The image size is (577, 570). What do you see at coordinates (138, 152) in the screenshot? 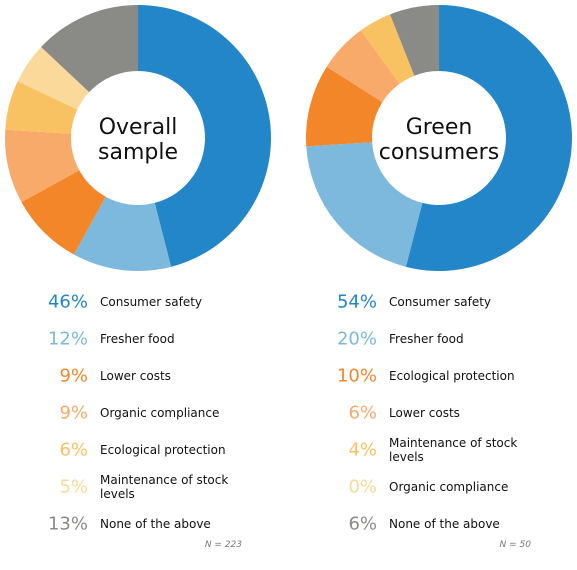
I see `center-title-line-2: sample` at bounding box center [138, 152].